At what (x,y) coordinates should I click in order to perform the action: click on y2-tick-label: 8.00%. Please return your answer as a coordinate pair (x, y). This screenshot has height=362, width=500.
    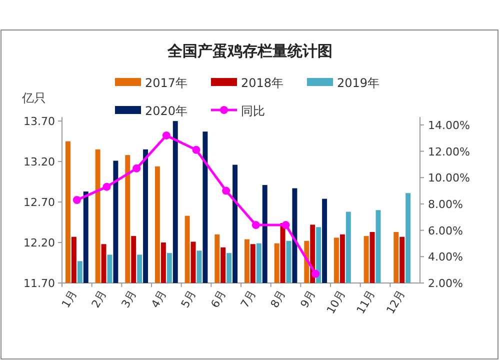
    Looking at the image, I should click on (445, 204).